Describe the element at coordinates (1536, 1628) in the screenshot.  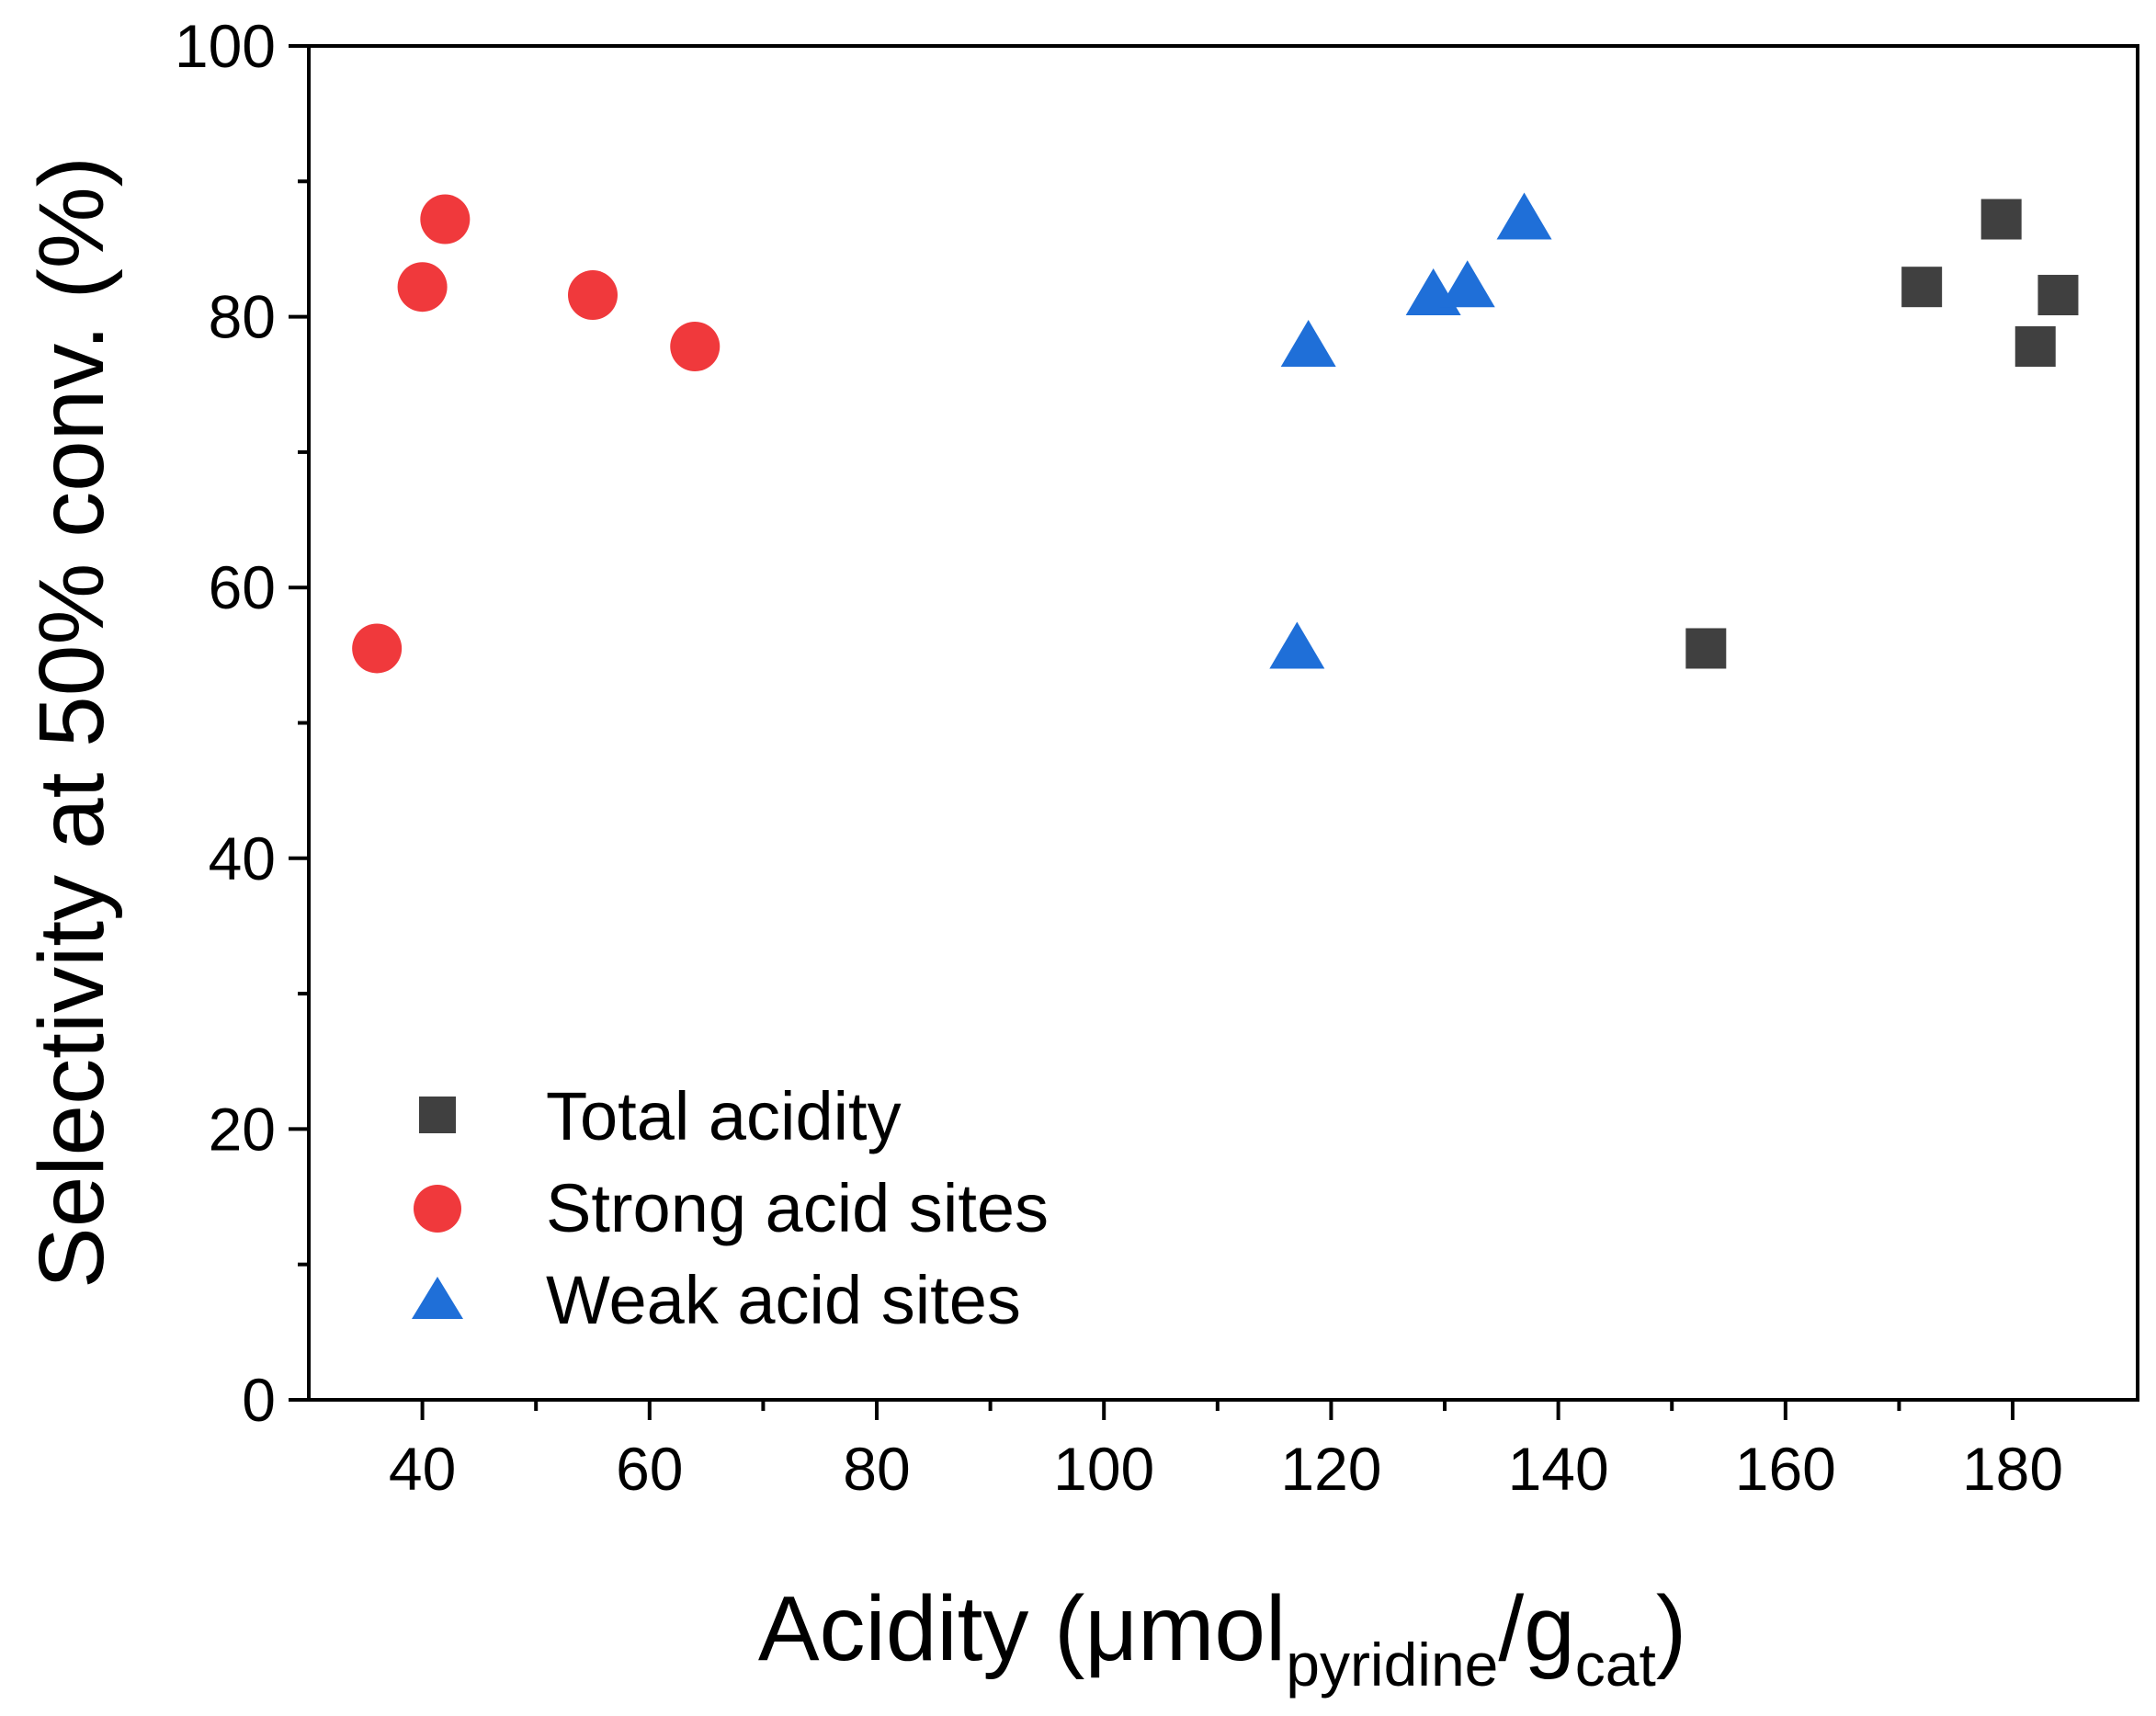
I see `x-axis-title-mid: /g` at that location.